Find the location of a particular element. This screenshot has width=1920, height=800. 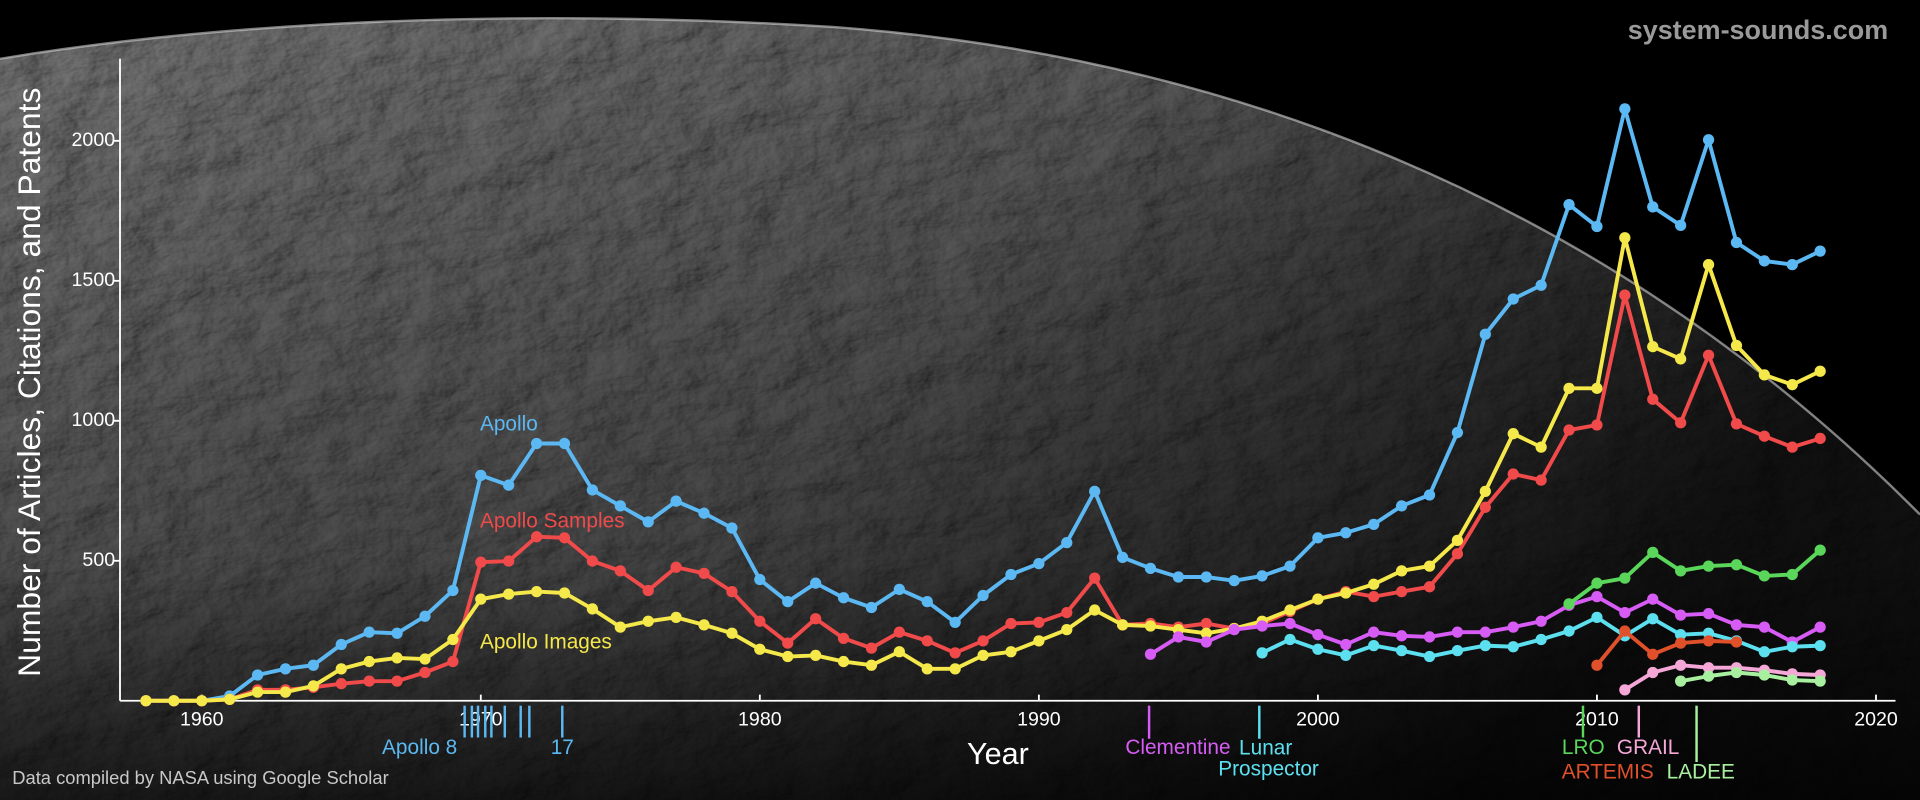

series-label: Apollo Images is located at coordinates (546, 642).